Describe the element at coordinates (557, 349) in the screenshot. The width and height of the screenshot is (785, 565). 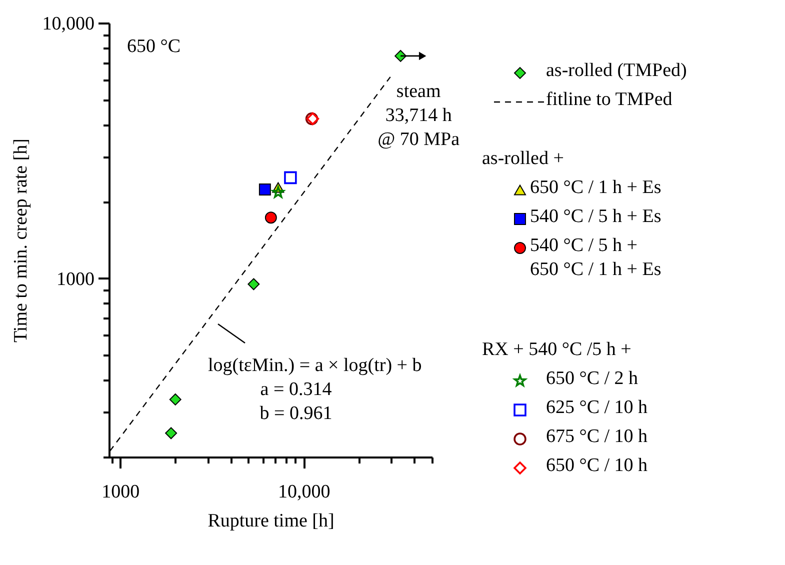
I see `text: RX + 540 °C /5 h +` at that location.